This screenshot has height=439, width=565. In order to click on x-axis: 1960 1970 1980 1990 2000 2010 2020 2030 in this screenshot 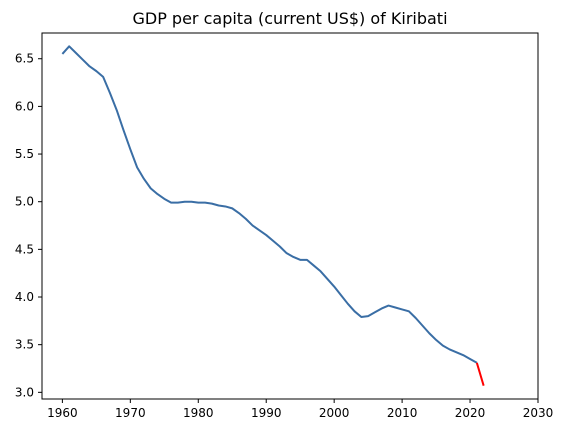, I will do `click(300, 409)`.